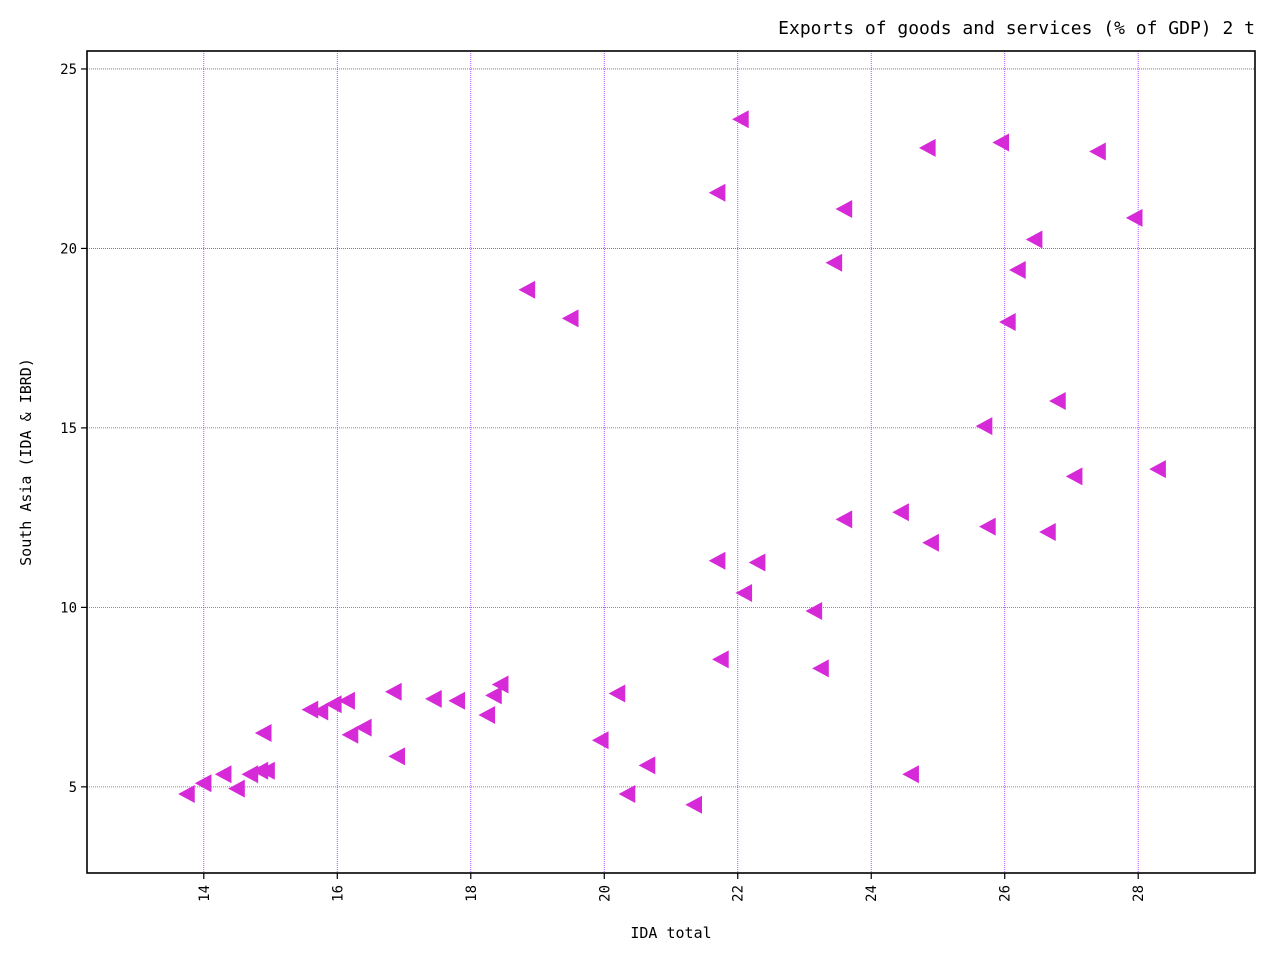 Image resolution: width=1280 pixels, height=965 pixels. What do you see at coordinates (73, 788) in the screenshot?
I see `y-tick-label: 5` at bounding box center [73, 788].